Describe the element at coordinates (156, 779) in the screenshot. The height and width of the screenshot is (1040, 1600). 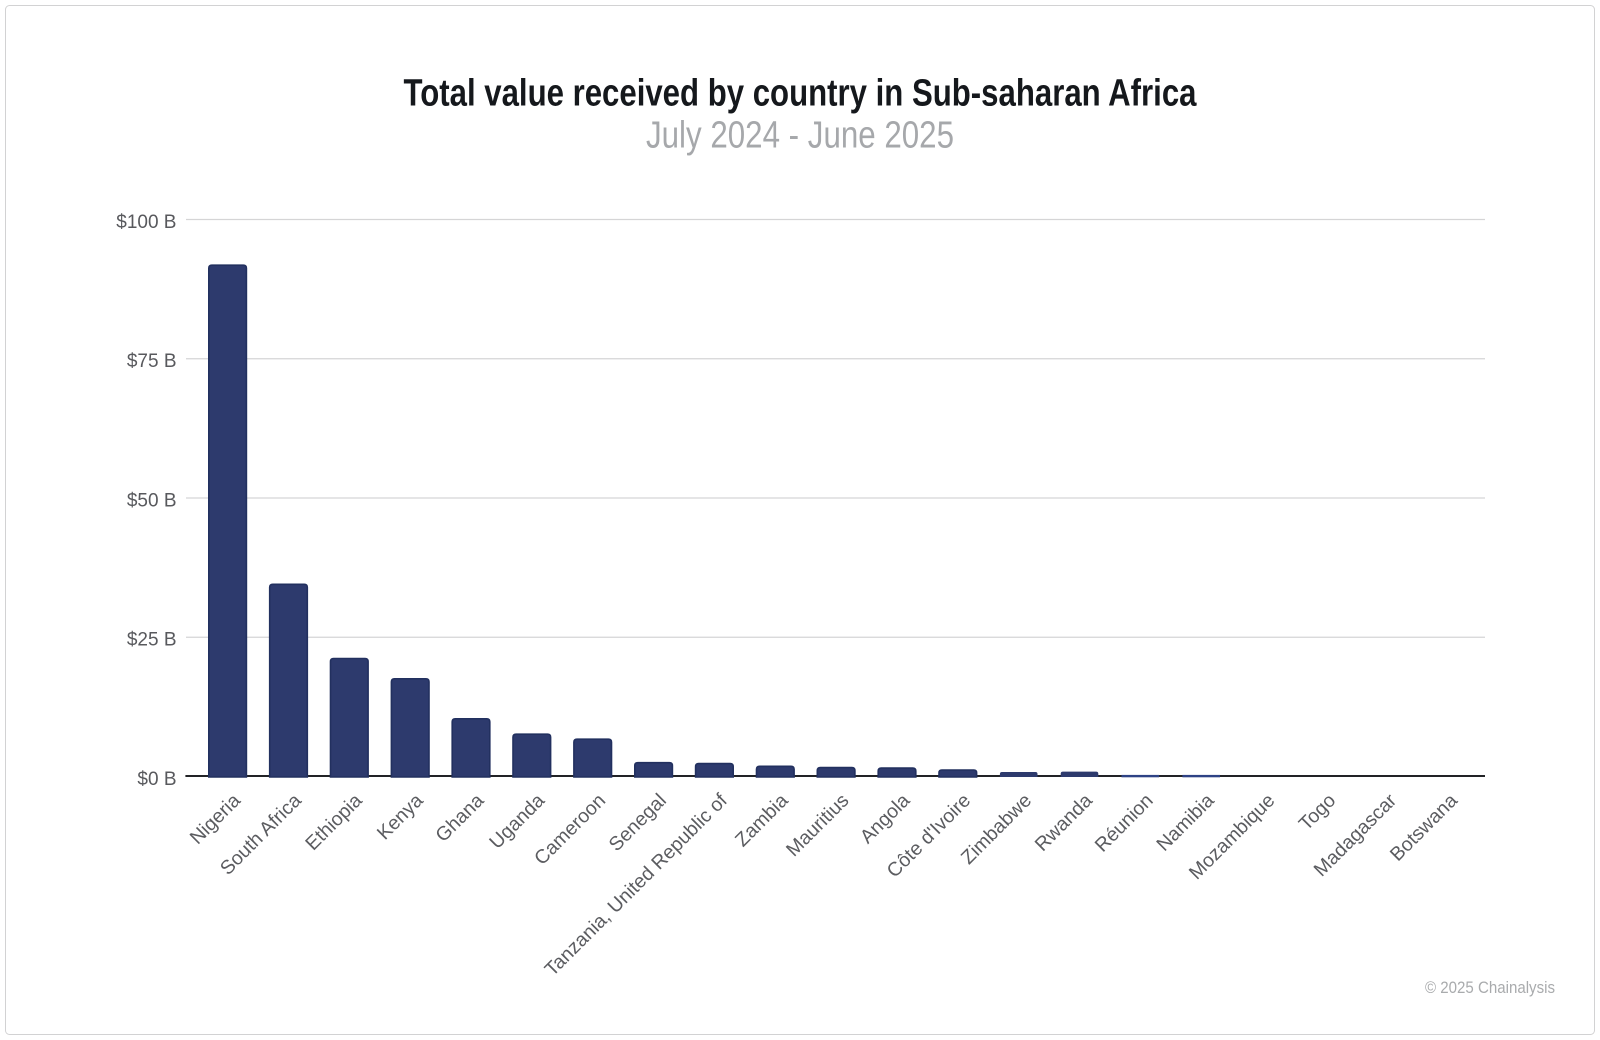
I see `svg-text: $0 B` at that location.